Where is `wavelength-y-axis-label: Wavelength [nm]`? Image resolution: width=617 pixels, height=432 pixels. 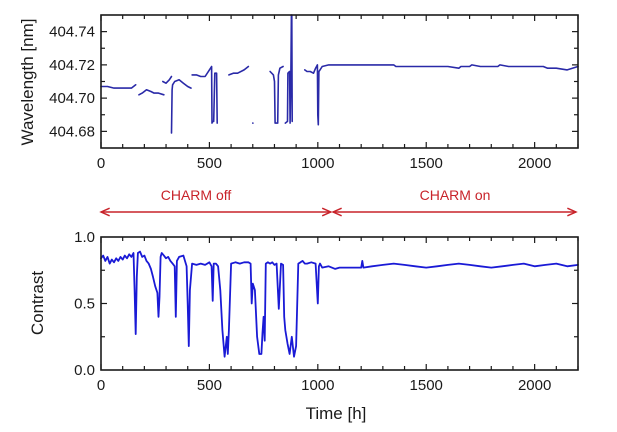 wavelength-y-axis-label: Wavelength [nm] is located at coordinates (27, 82).